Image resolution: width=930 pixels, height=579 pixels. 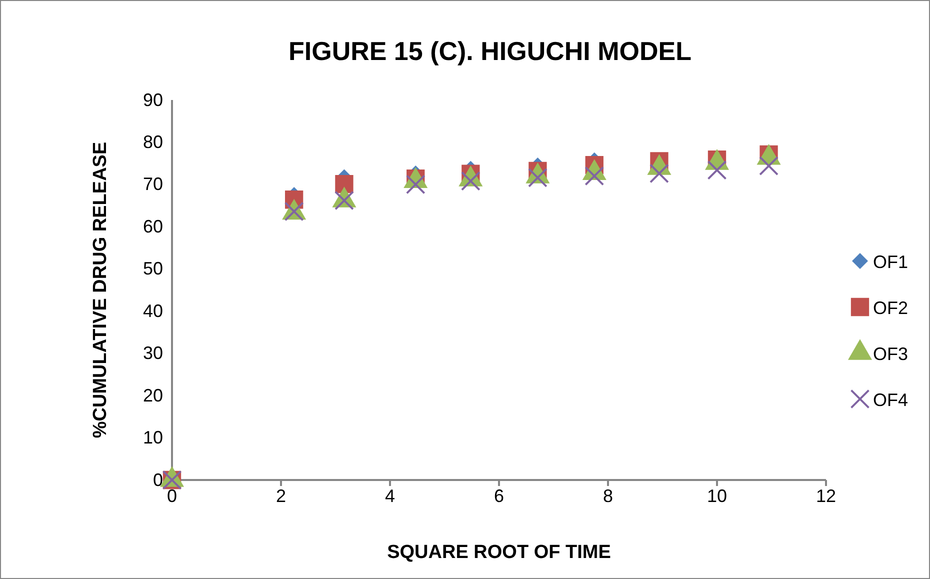 I want to click on chart-title: FIGURE 15 (C). HIGUCHI MODEL, so click(x=490, y=51).